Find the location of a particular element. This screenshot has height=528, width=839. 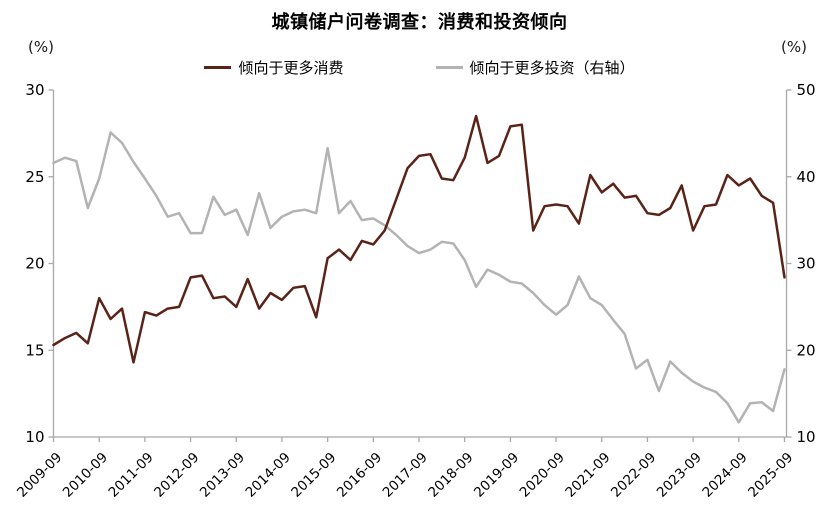

x-axis-tick-label: 2012-09 is located at coordinates (176, 475).